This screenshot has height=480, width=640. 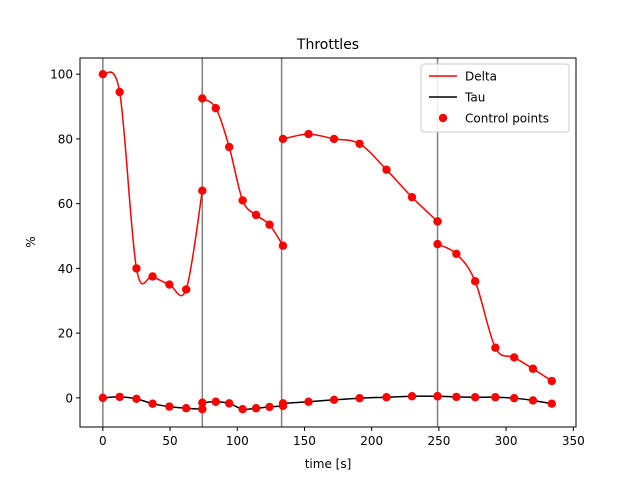 I want to click on x-tick-label: 350, so click(x=573, y=441).